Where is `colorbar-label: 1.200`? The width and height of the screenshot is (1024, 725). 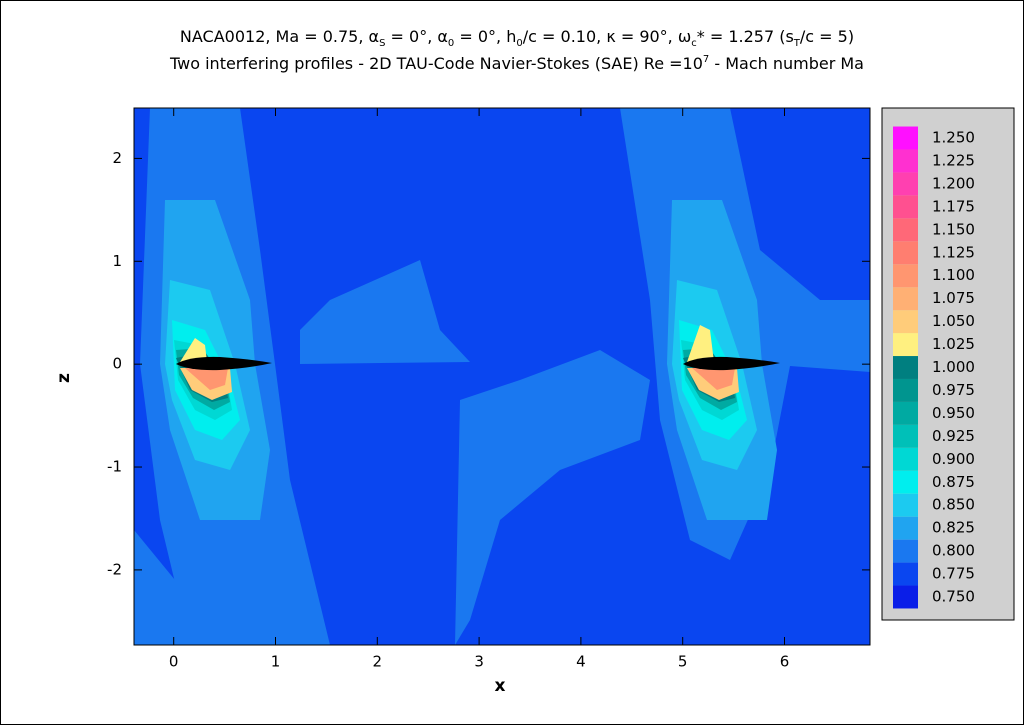
colorbar-label: 1.200 is located at coordinates (953, 183).